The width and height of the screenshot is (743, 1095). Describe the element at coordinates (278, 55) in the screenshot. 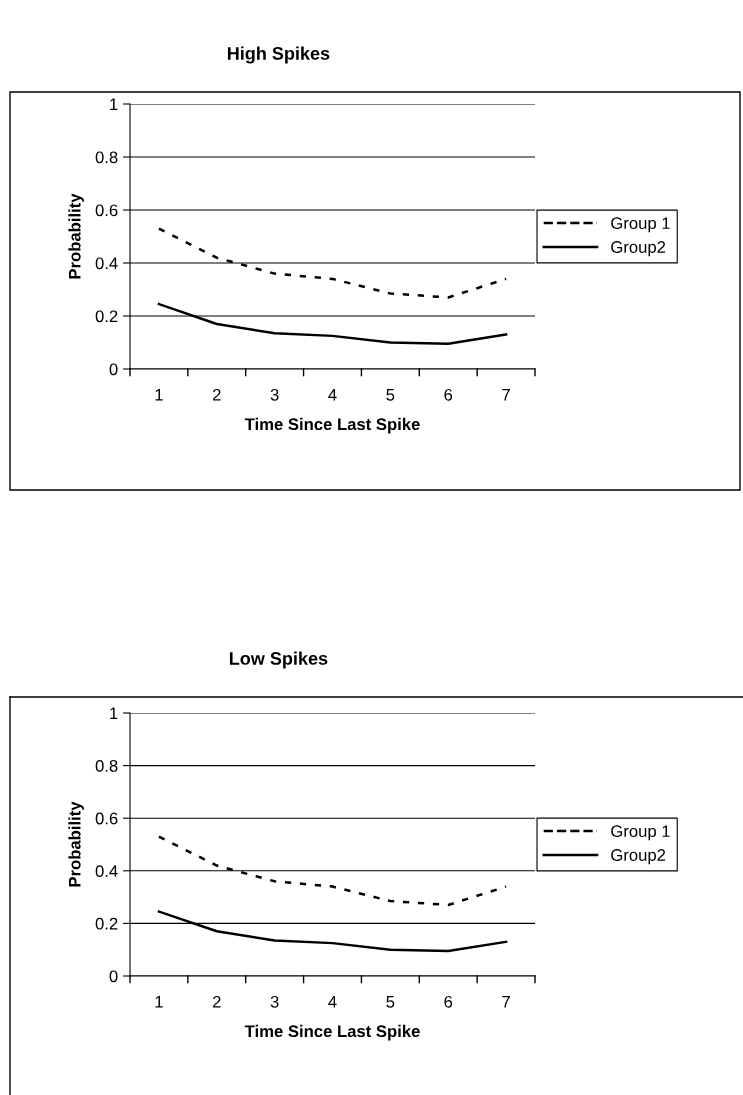

I see `chart-title: High Spikes` at that location.